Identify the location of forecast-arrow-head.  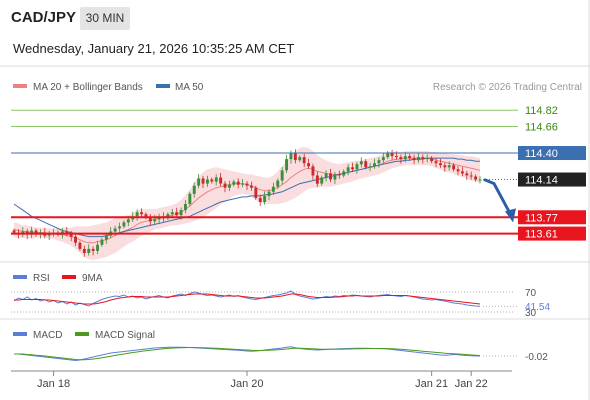
(510, 215).